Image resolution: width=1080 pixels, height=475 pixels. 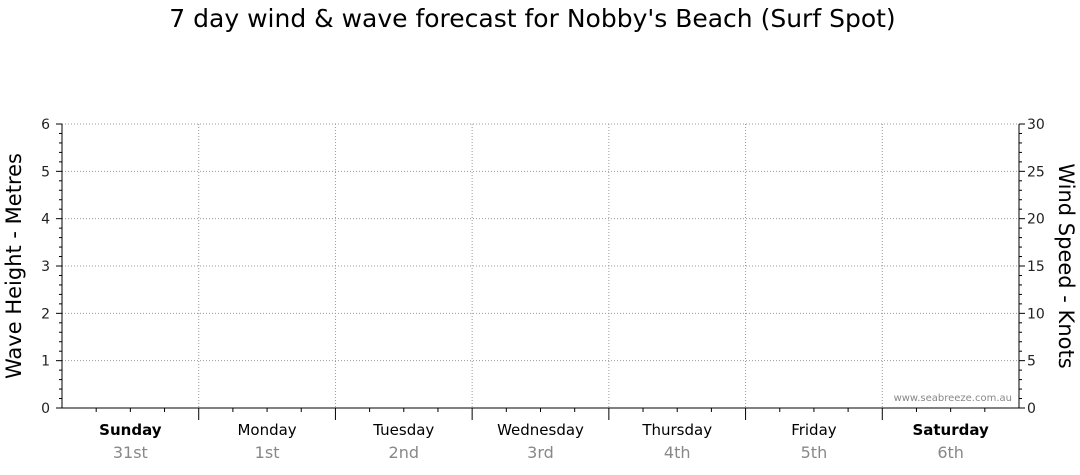 What do you see at coordinates (45, 409) in the screenshot?
I see `left-tick-label: 0` at bounding box center [45, 409].